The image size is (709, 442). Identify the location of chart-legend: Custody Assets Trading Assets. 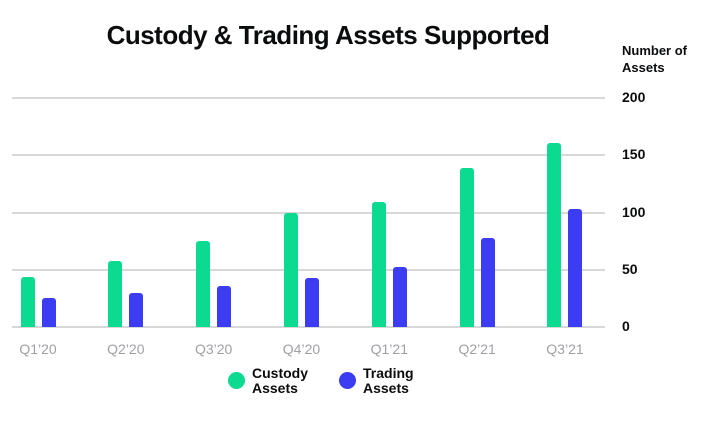
(328, 380).